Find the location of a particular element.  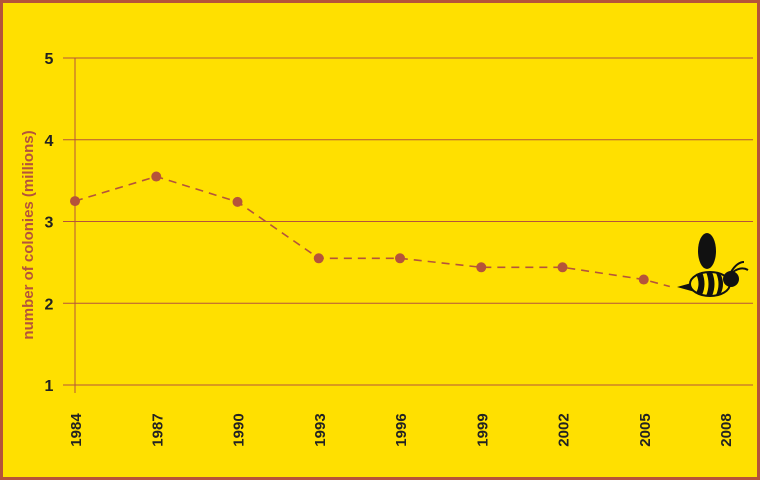

data-point-2005 is located at coordinates (643, 279).